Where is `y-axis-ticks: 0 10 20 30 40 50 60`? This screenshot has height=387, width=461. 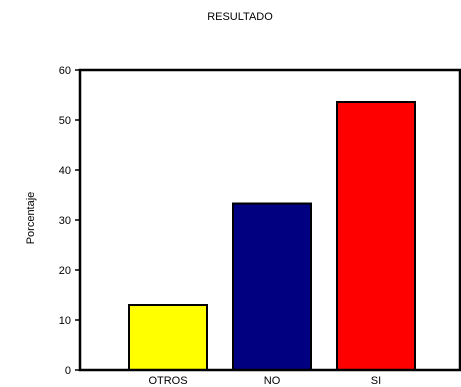
y-axis-ticks: 0 10 20 30 40 50 60 is located at coordinates (69, 221).